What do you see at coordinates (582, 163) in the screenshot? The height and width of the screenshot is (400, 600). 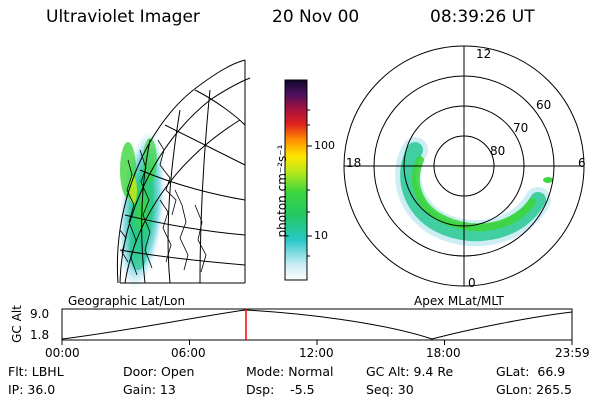 I see `mlt-label-6: 6` at bounding box center [582, 163].